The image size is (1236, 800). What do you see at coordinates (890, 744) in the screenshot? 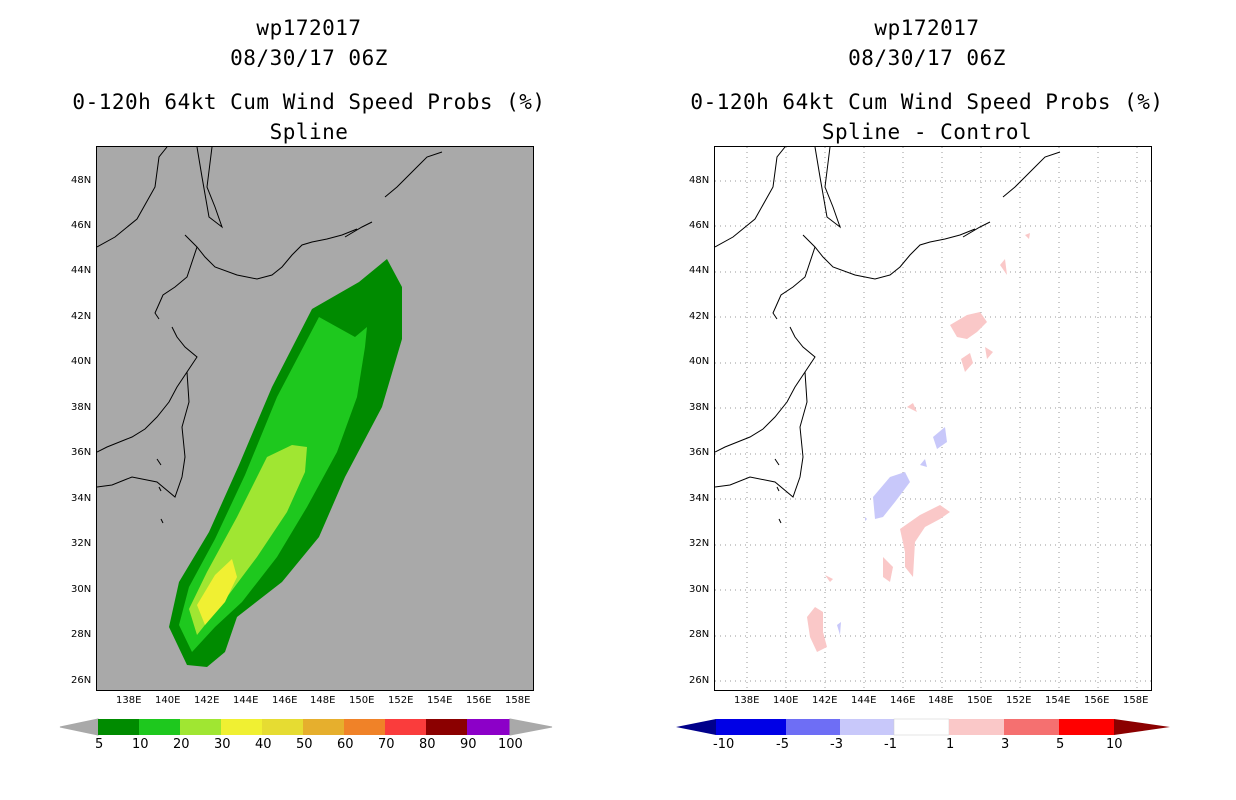
I see `colorbar-label: -1` at bounding box center [890, 744].